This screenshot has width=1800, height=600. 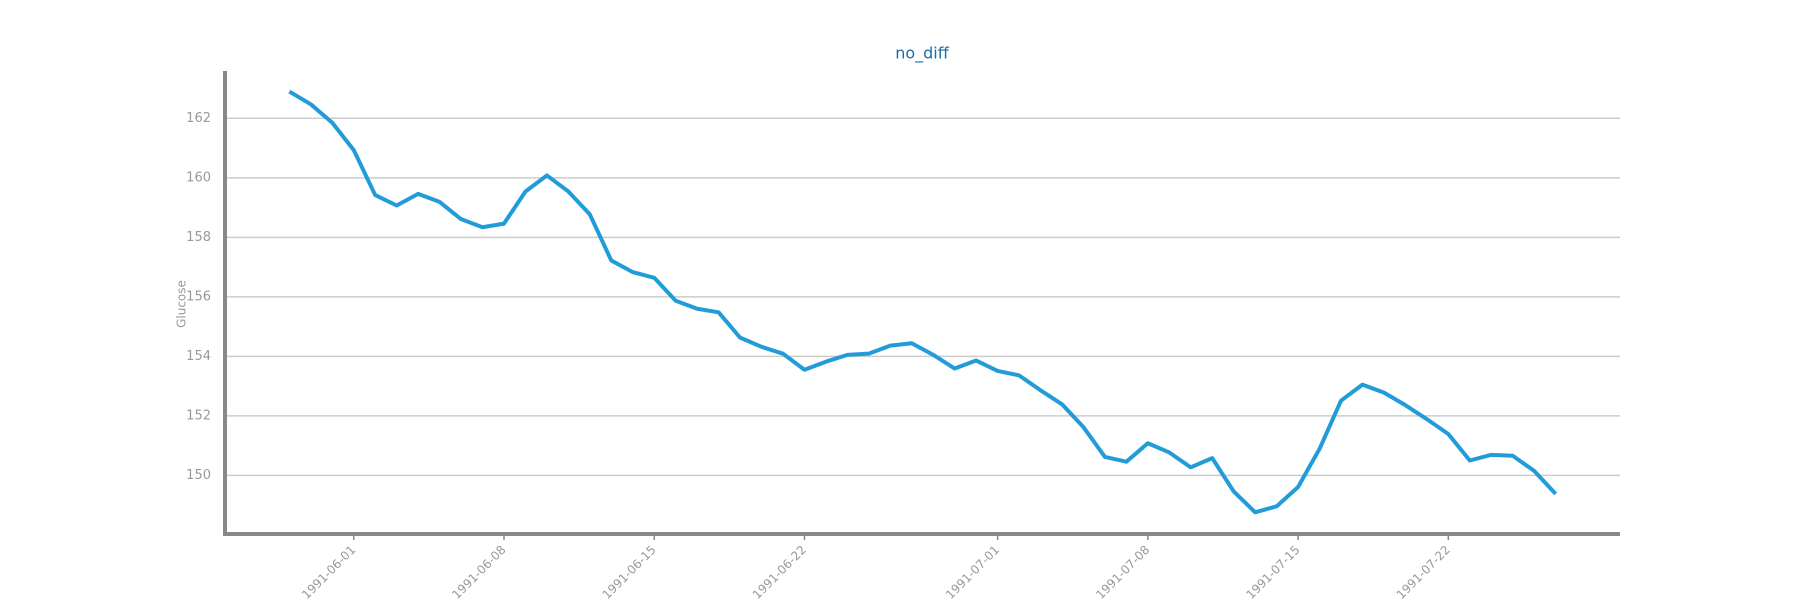 I want to click on x-tick-label: 1991-07-08, so click(x=1122, y=571).